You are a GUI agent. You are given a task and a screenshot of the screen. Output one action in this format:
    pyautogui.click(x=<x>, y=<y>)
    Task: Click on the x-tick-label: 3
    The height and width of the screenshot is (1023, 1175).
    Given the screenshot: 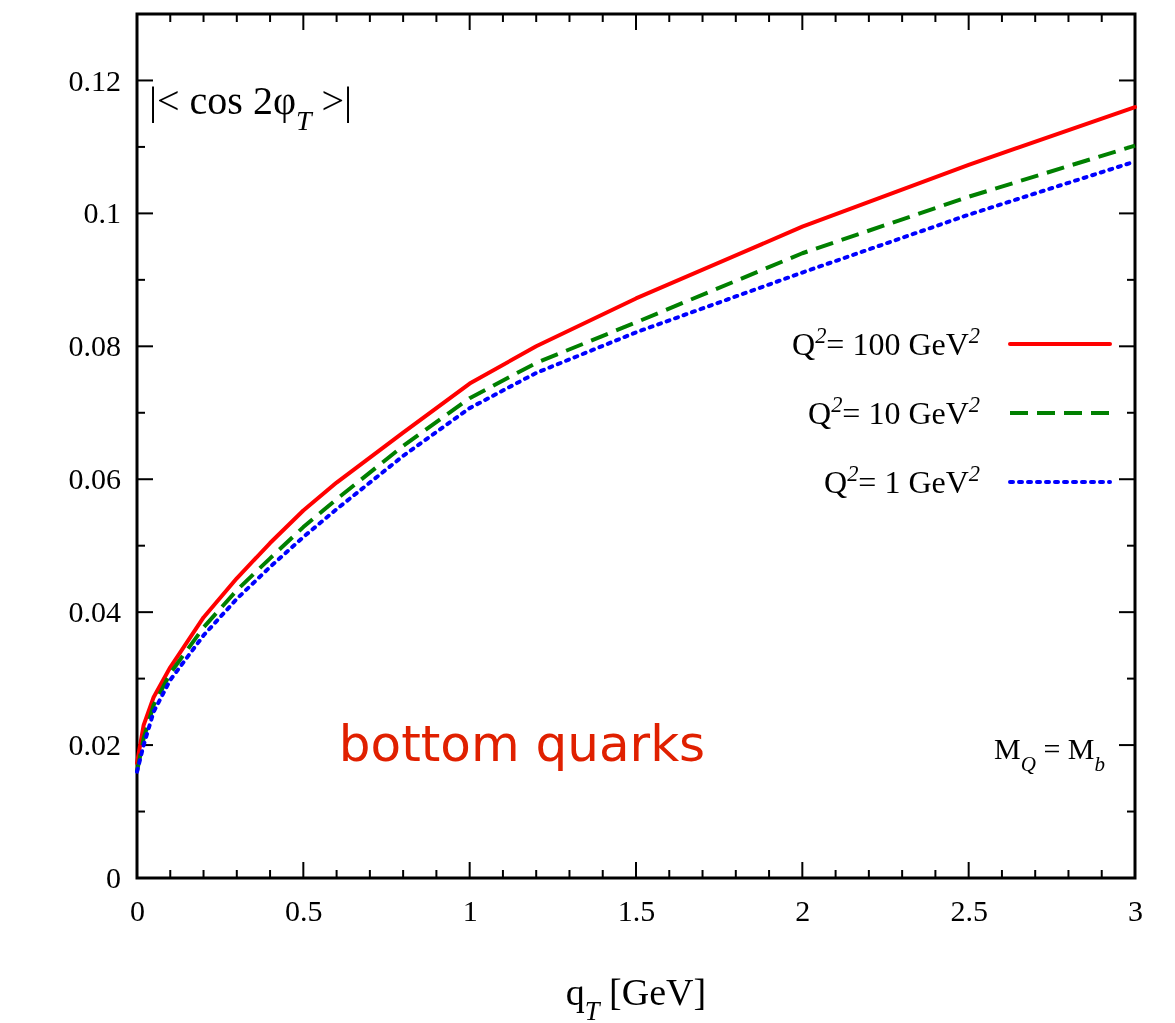 What is the action you would take?
    pyautogui.click(x=1135, y=911)
    